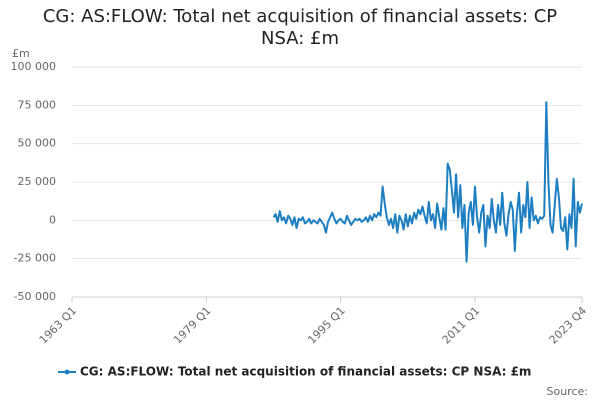 This screenshot has width=600, height=400. I want to click on y-tick-label: 0, so click(52, 219).